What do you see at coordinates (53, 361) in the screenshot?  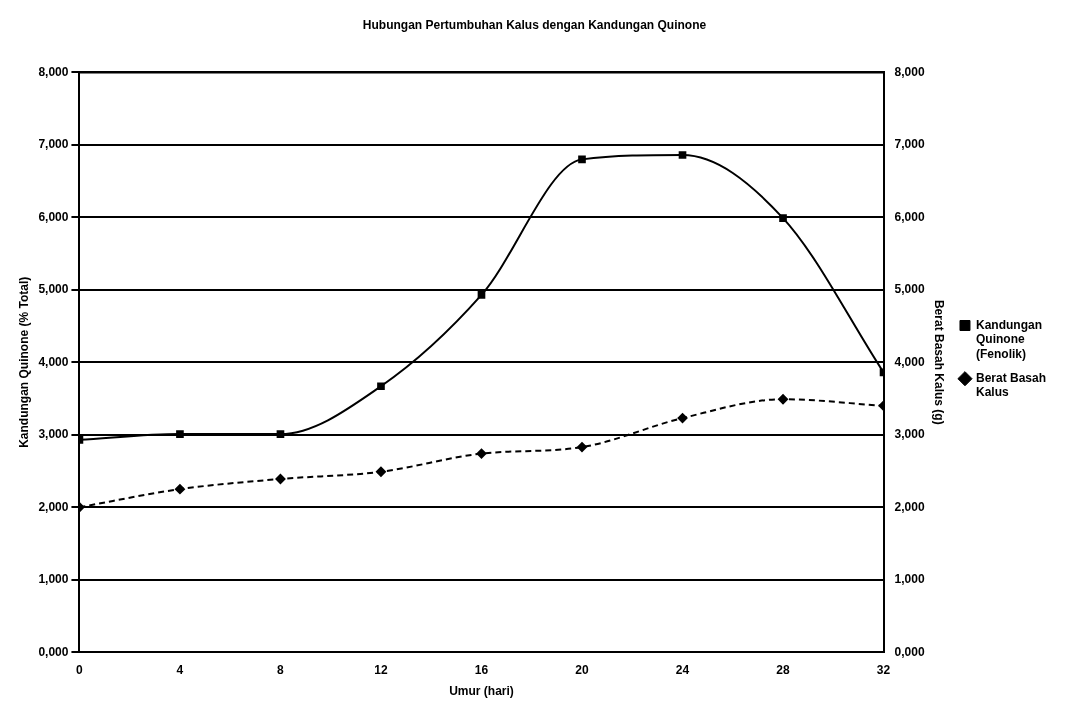 I see `y-tick-label: 4,000` at bounding box center [53, 361].